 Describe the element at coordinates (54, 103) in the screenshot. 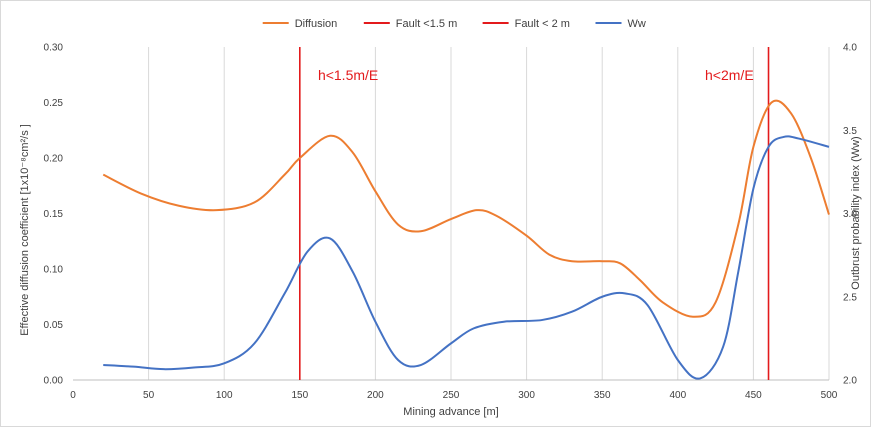

I see `y-tick-label: 0.25` at that location.